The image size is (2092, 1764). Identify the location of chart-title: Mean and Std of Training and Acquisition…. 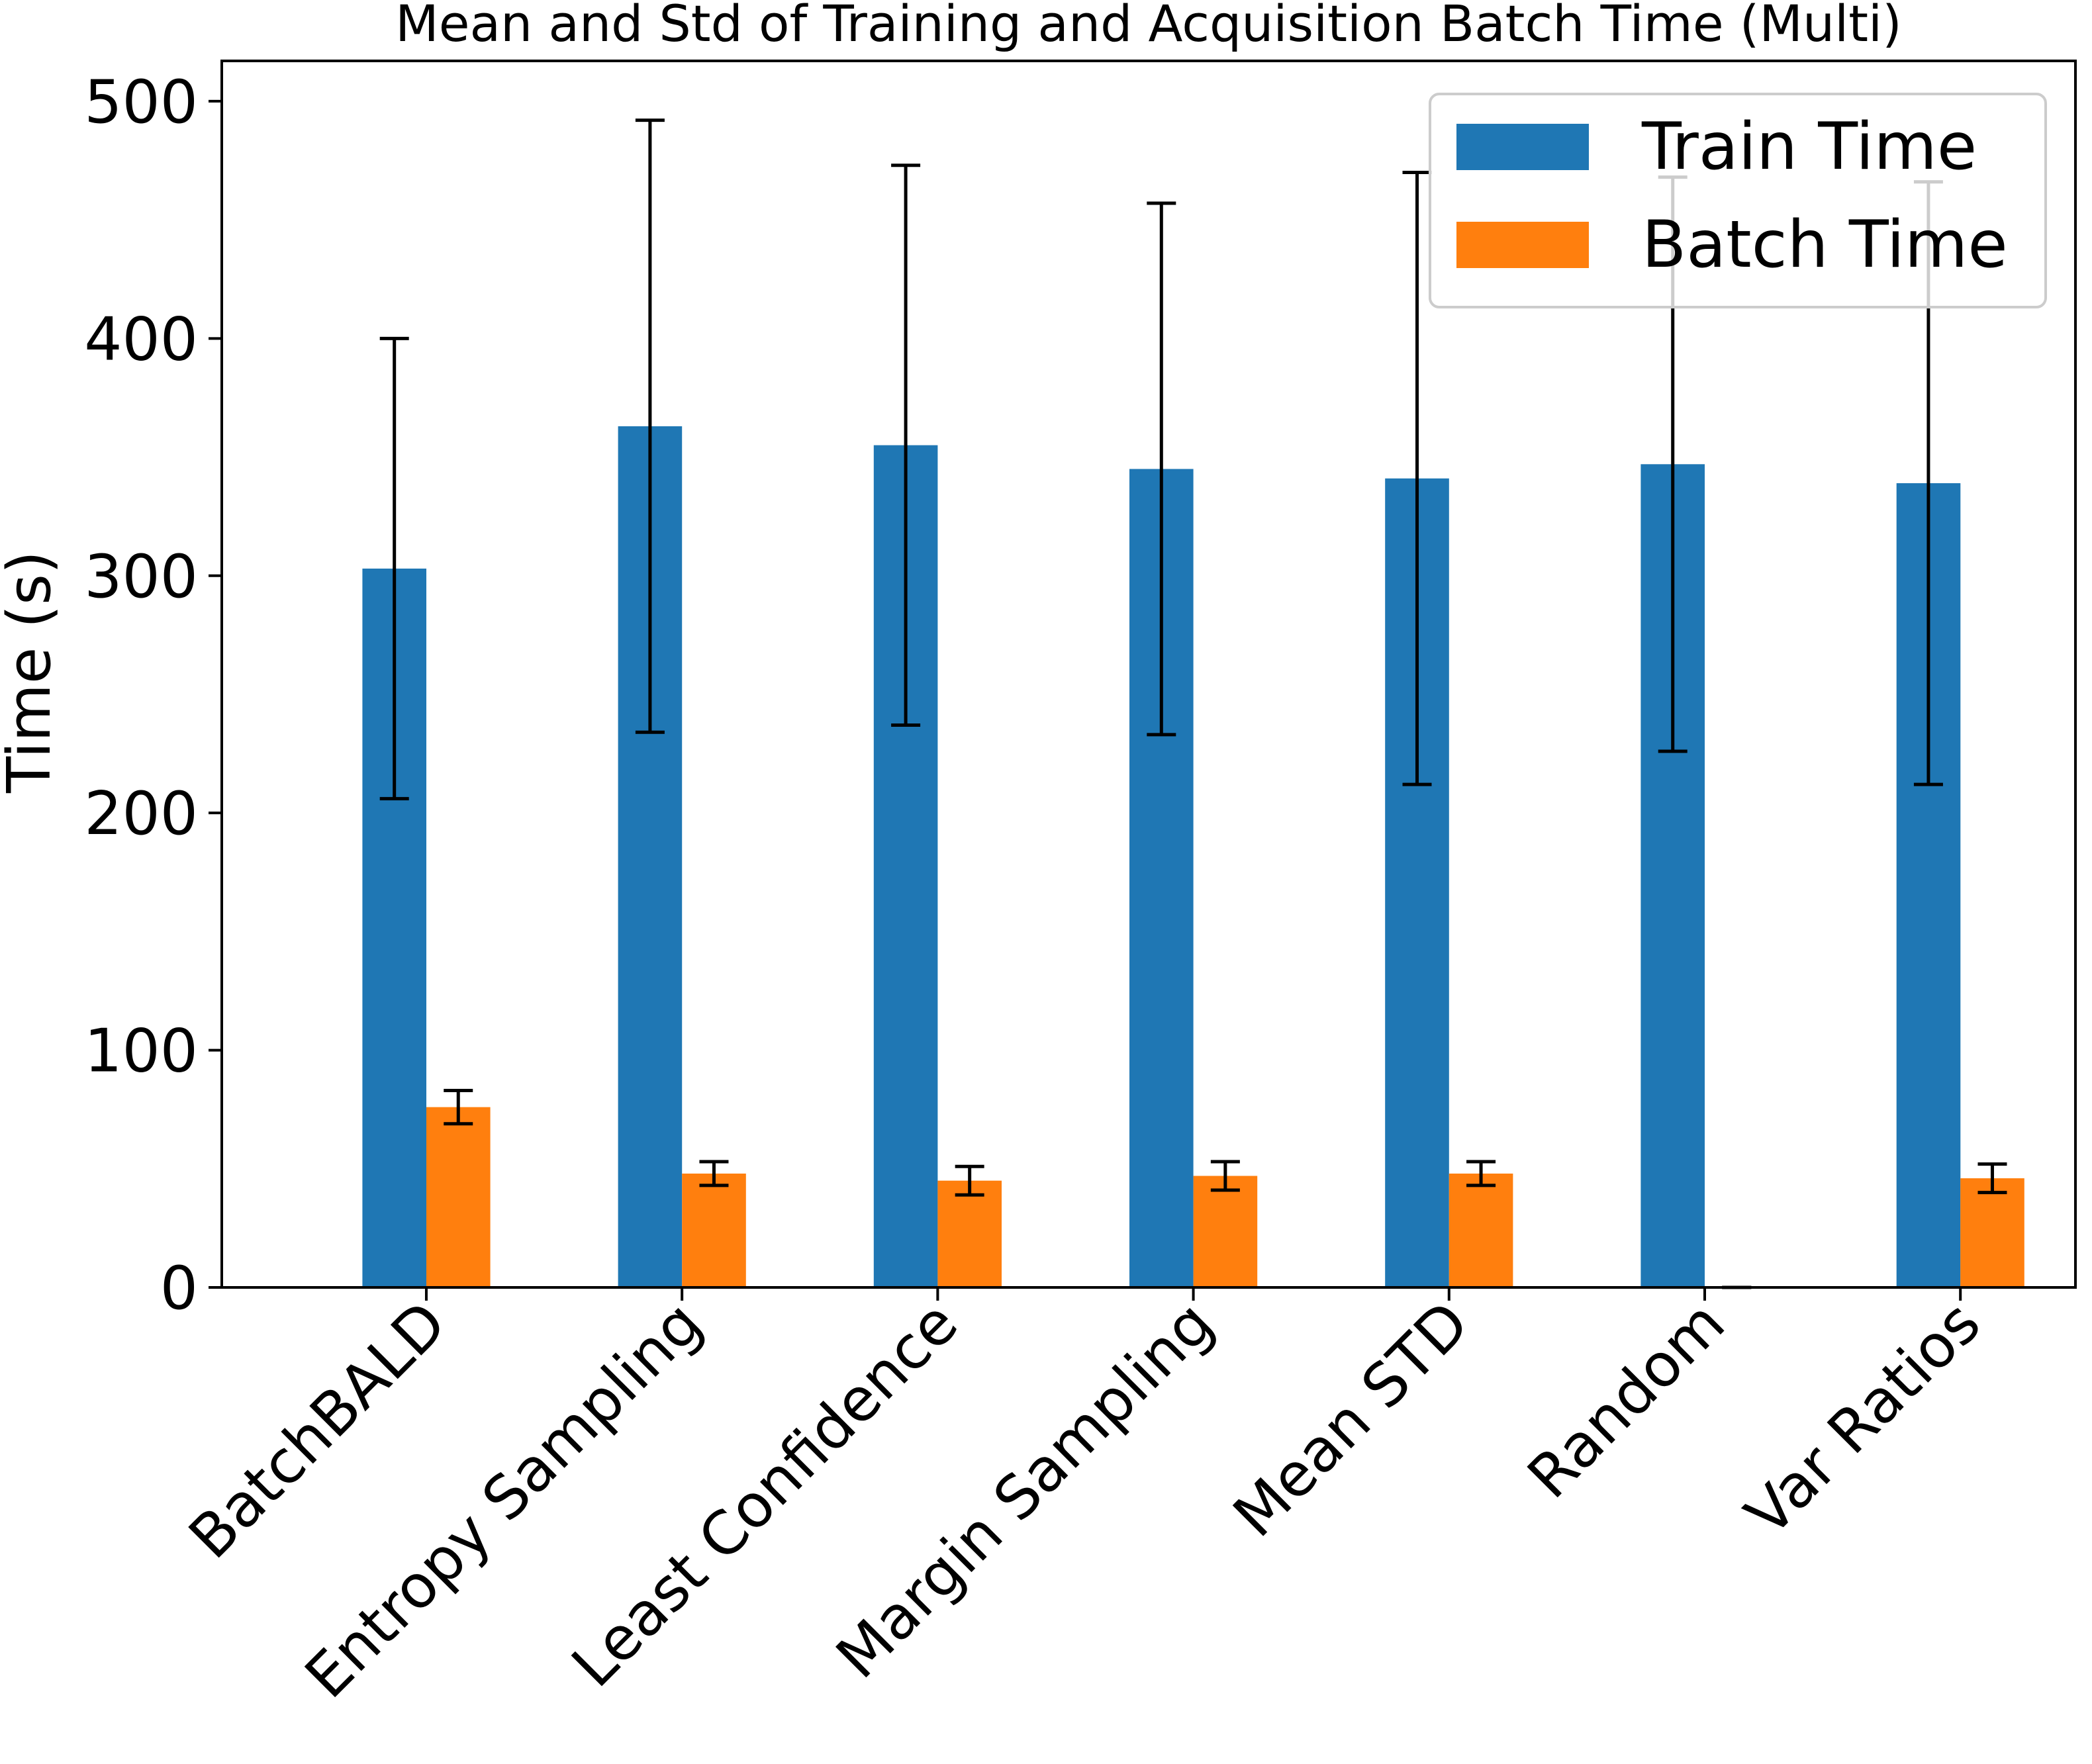
(1148, 26).